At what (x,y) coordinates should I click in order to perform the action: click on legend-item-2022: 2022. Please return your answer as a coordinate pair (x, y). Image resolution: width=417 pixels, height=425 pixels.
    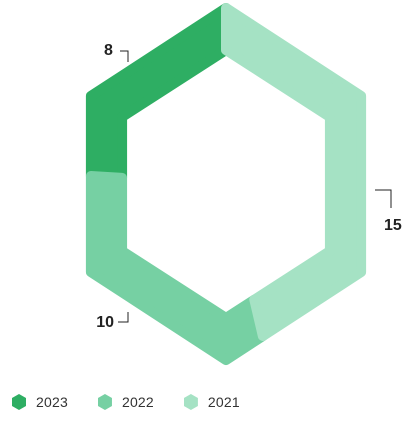
    Looking at the image, I should click on (125, 402).